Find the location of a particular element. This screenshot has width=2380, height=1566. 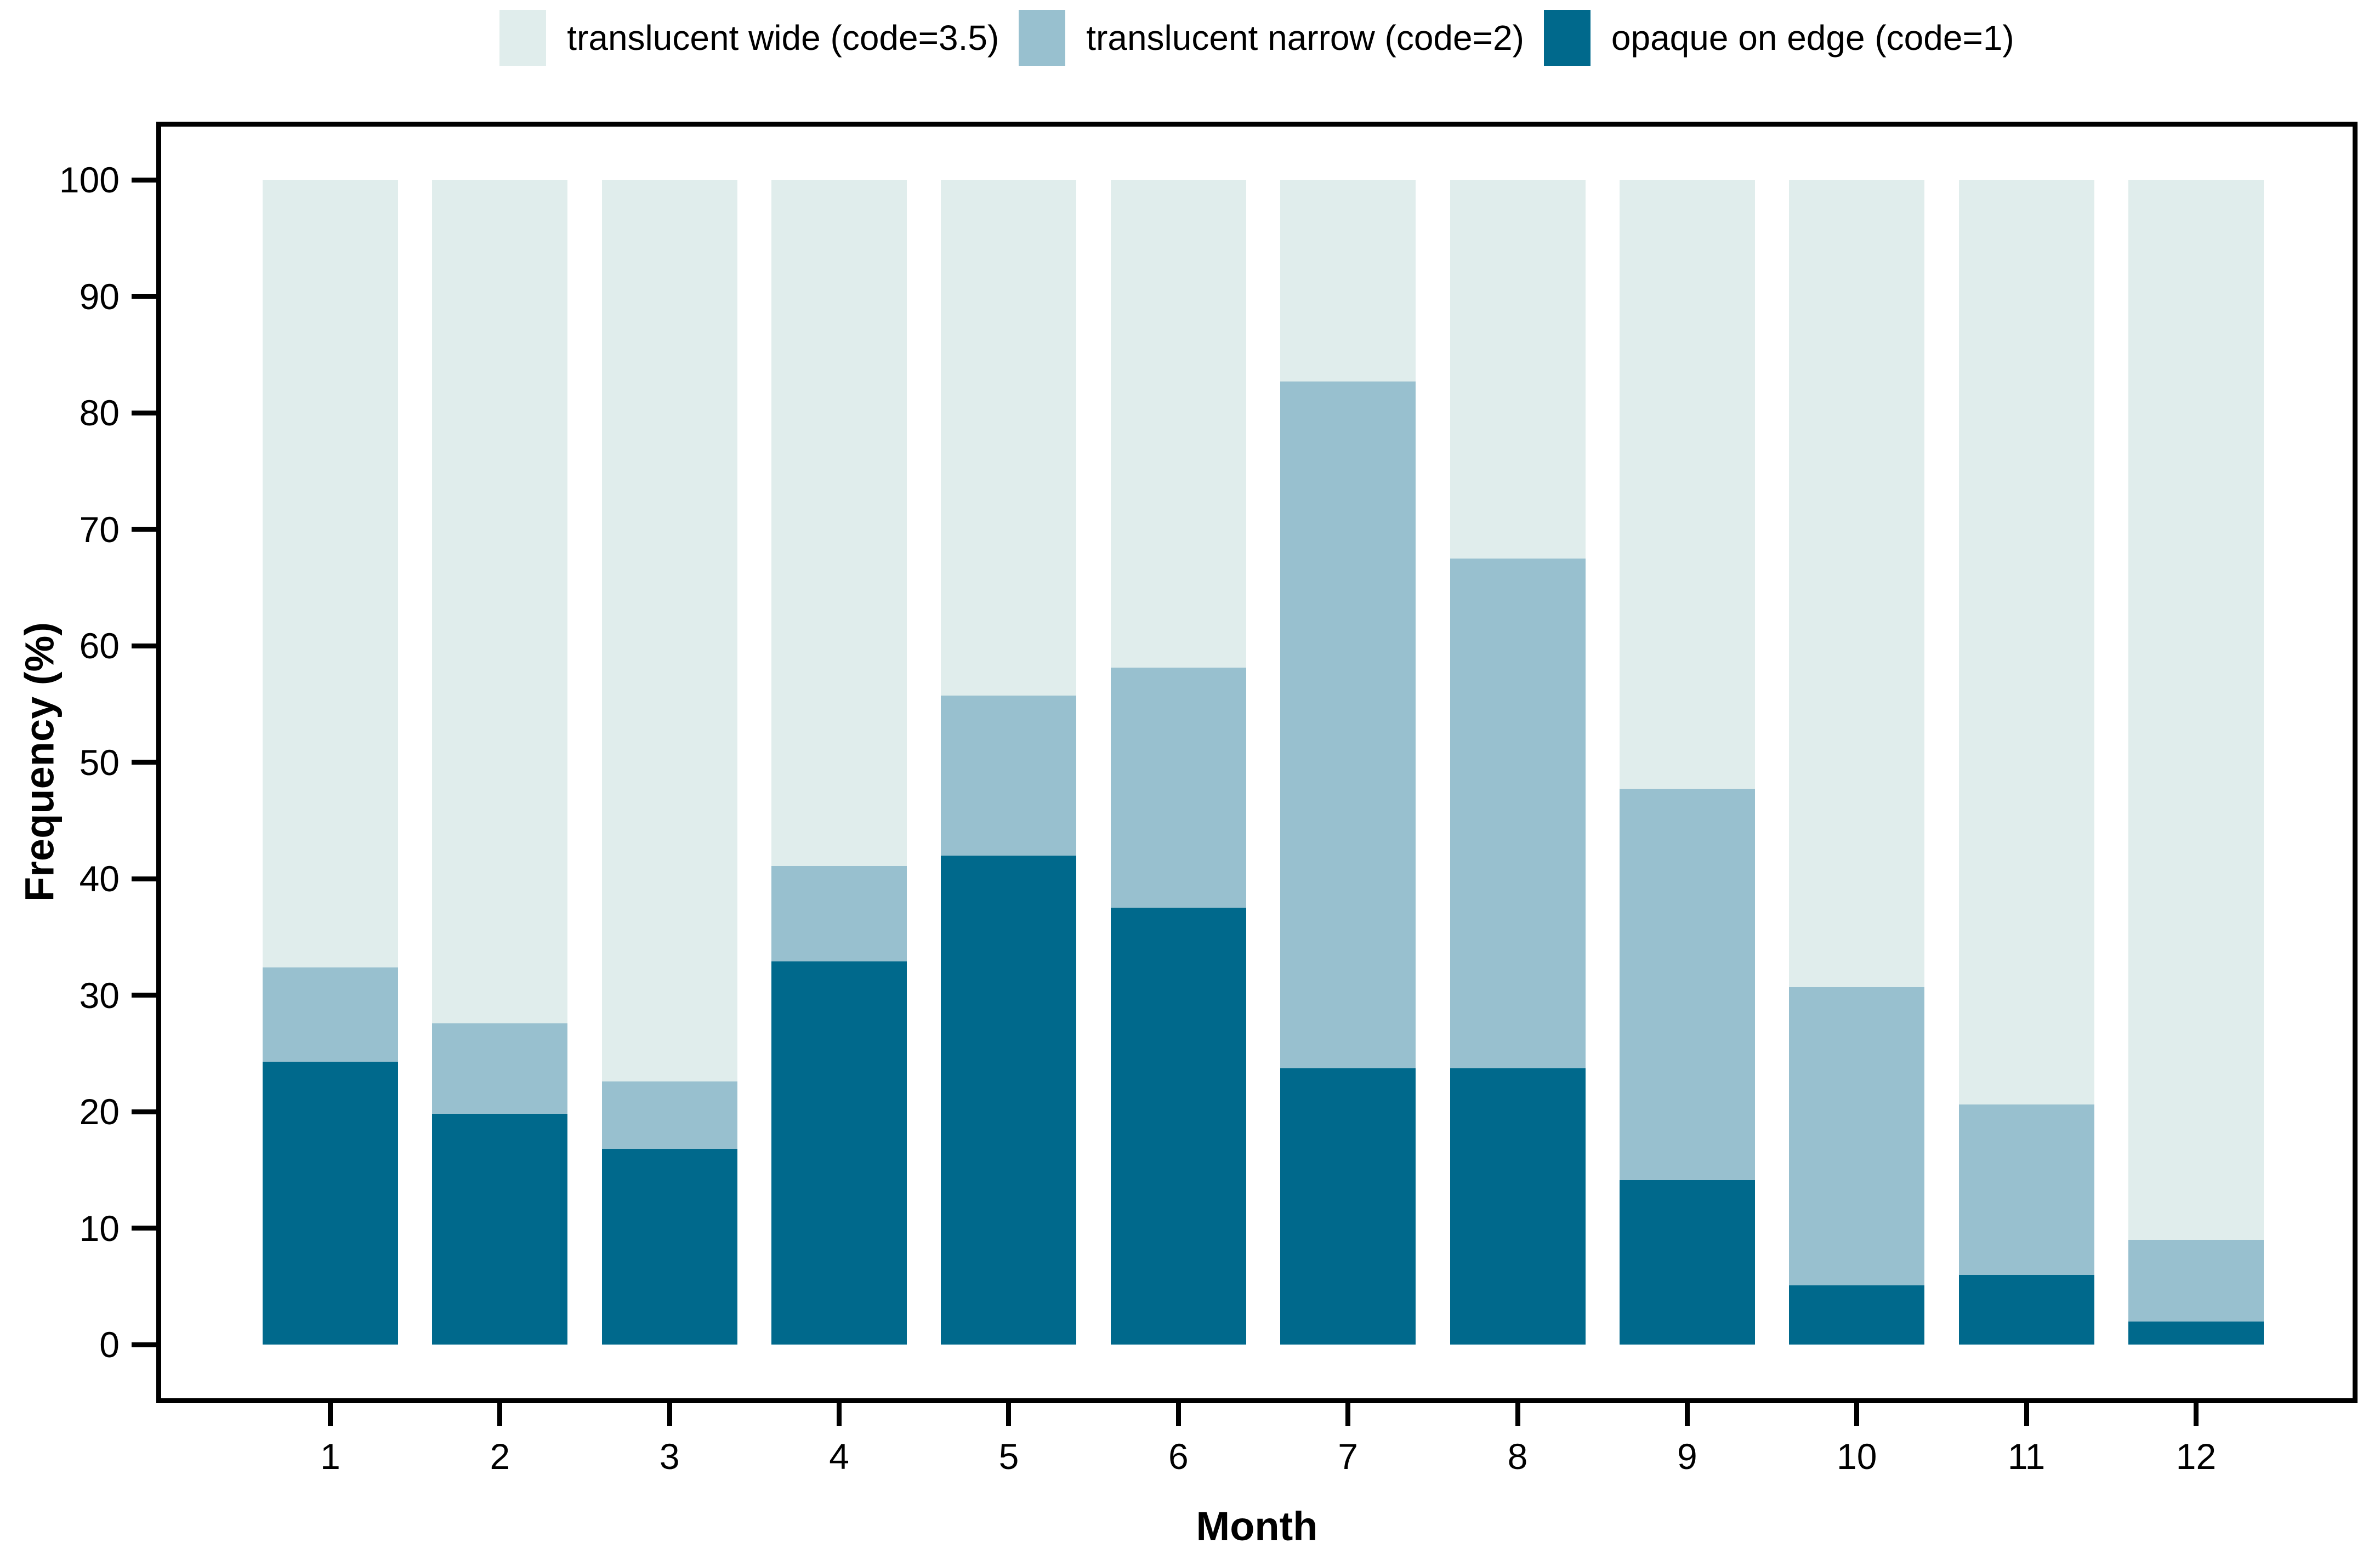

y-tick-label: 30 is located at coordinates (99, 995).